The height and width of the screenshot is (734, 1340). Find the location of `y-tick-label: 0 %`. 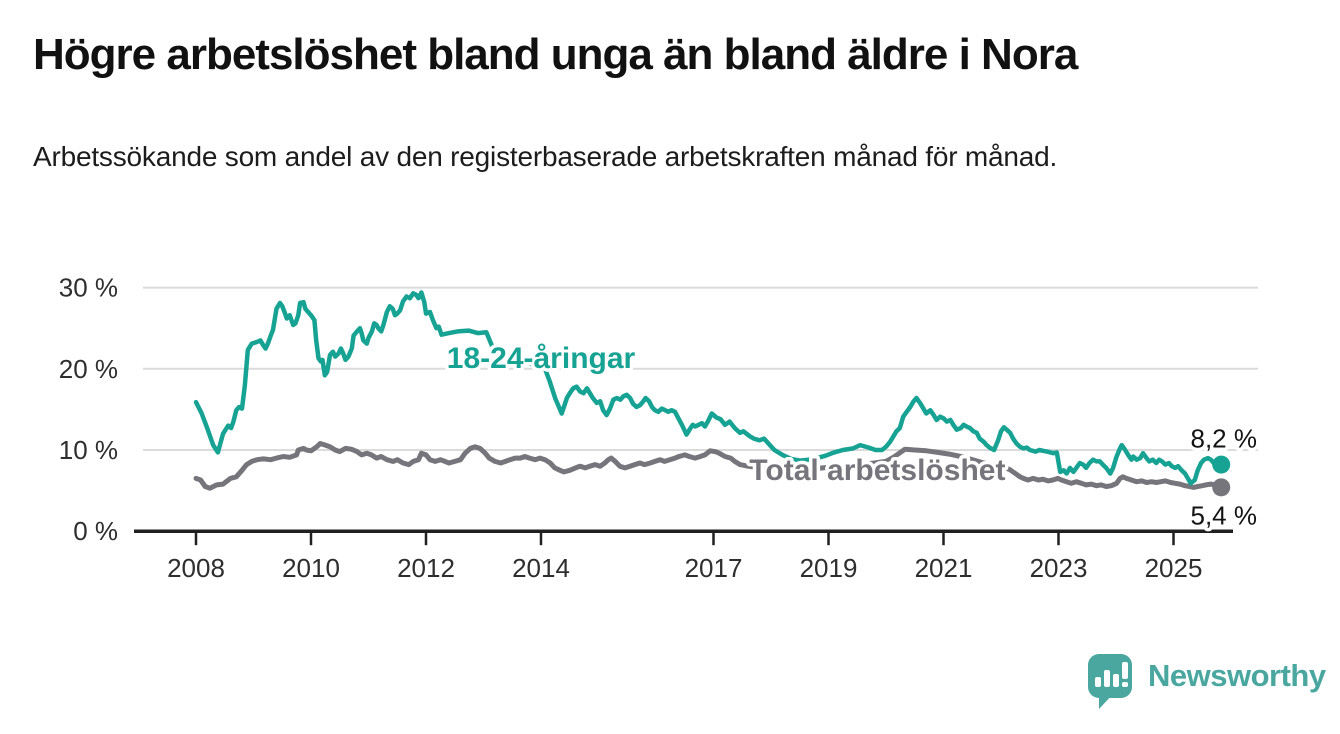

y-tick-label: 0 % is located at coordinates (95, 531).